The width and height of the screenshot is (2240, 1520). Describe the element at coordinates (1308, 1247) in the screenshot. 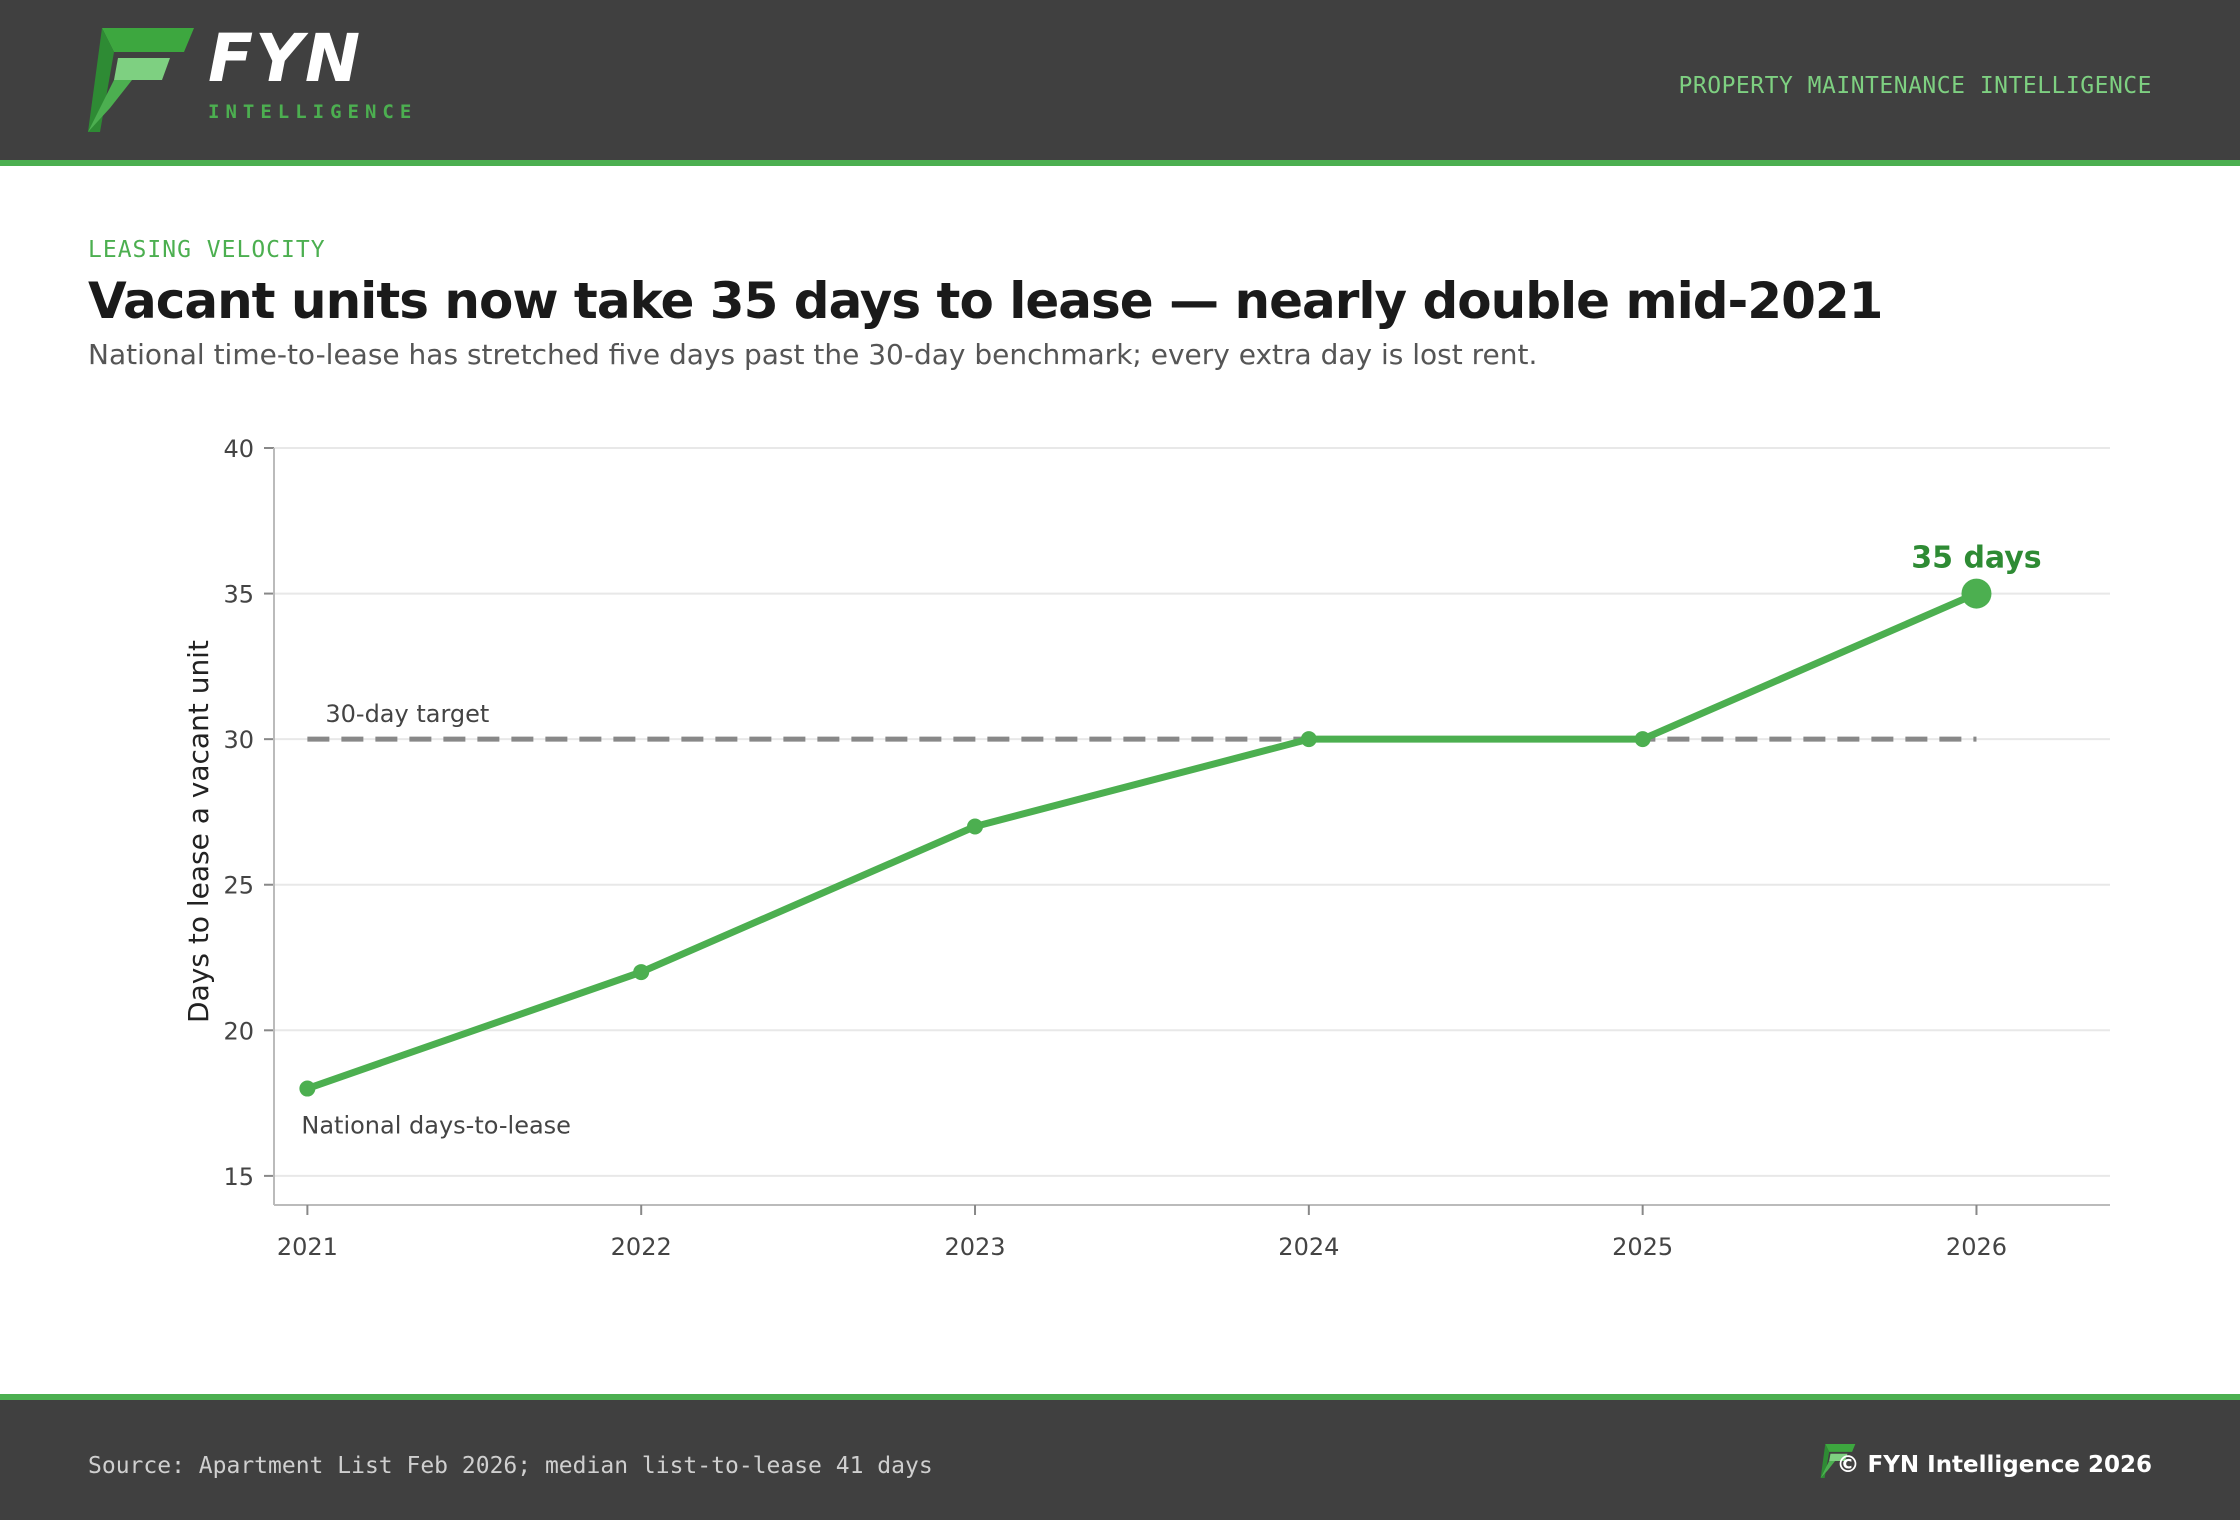

I see `x-tick-label: 2024` at that location.